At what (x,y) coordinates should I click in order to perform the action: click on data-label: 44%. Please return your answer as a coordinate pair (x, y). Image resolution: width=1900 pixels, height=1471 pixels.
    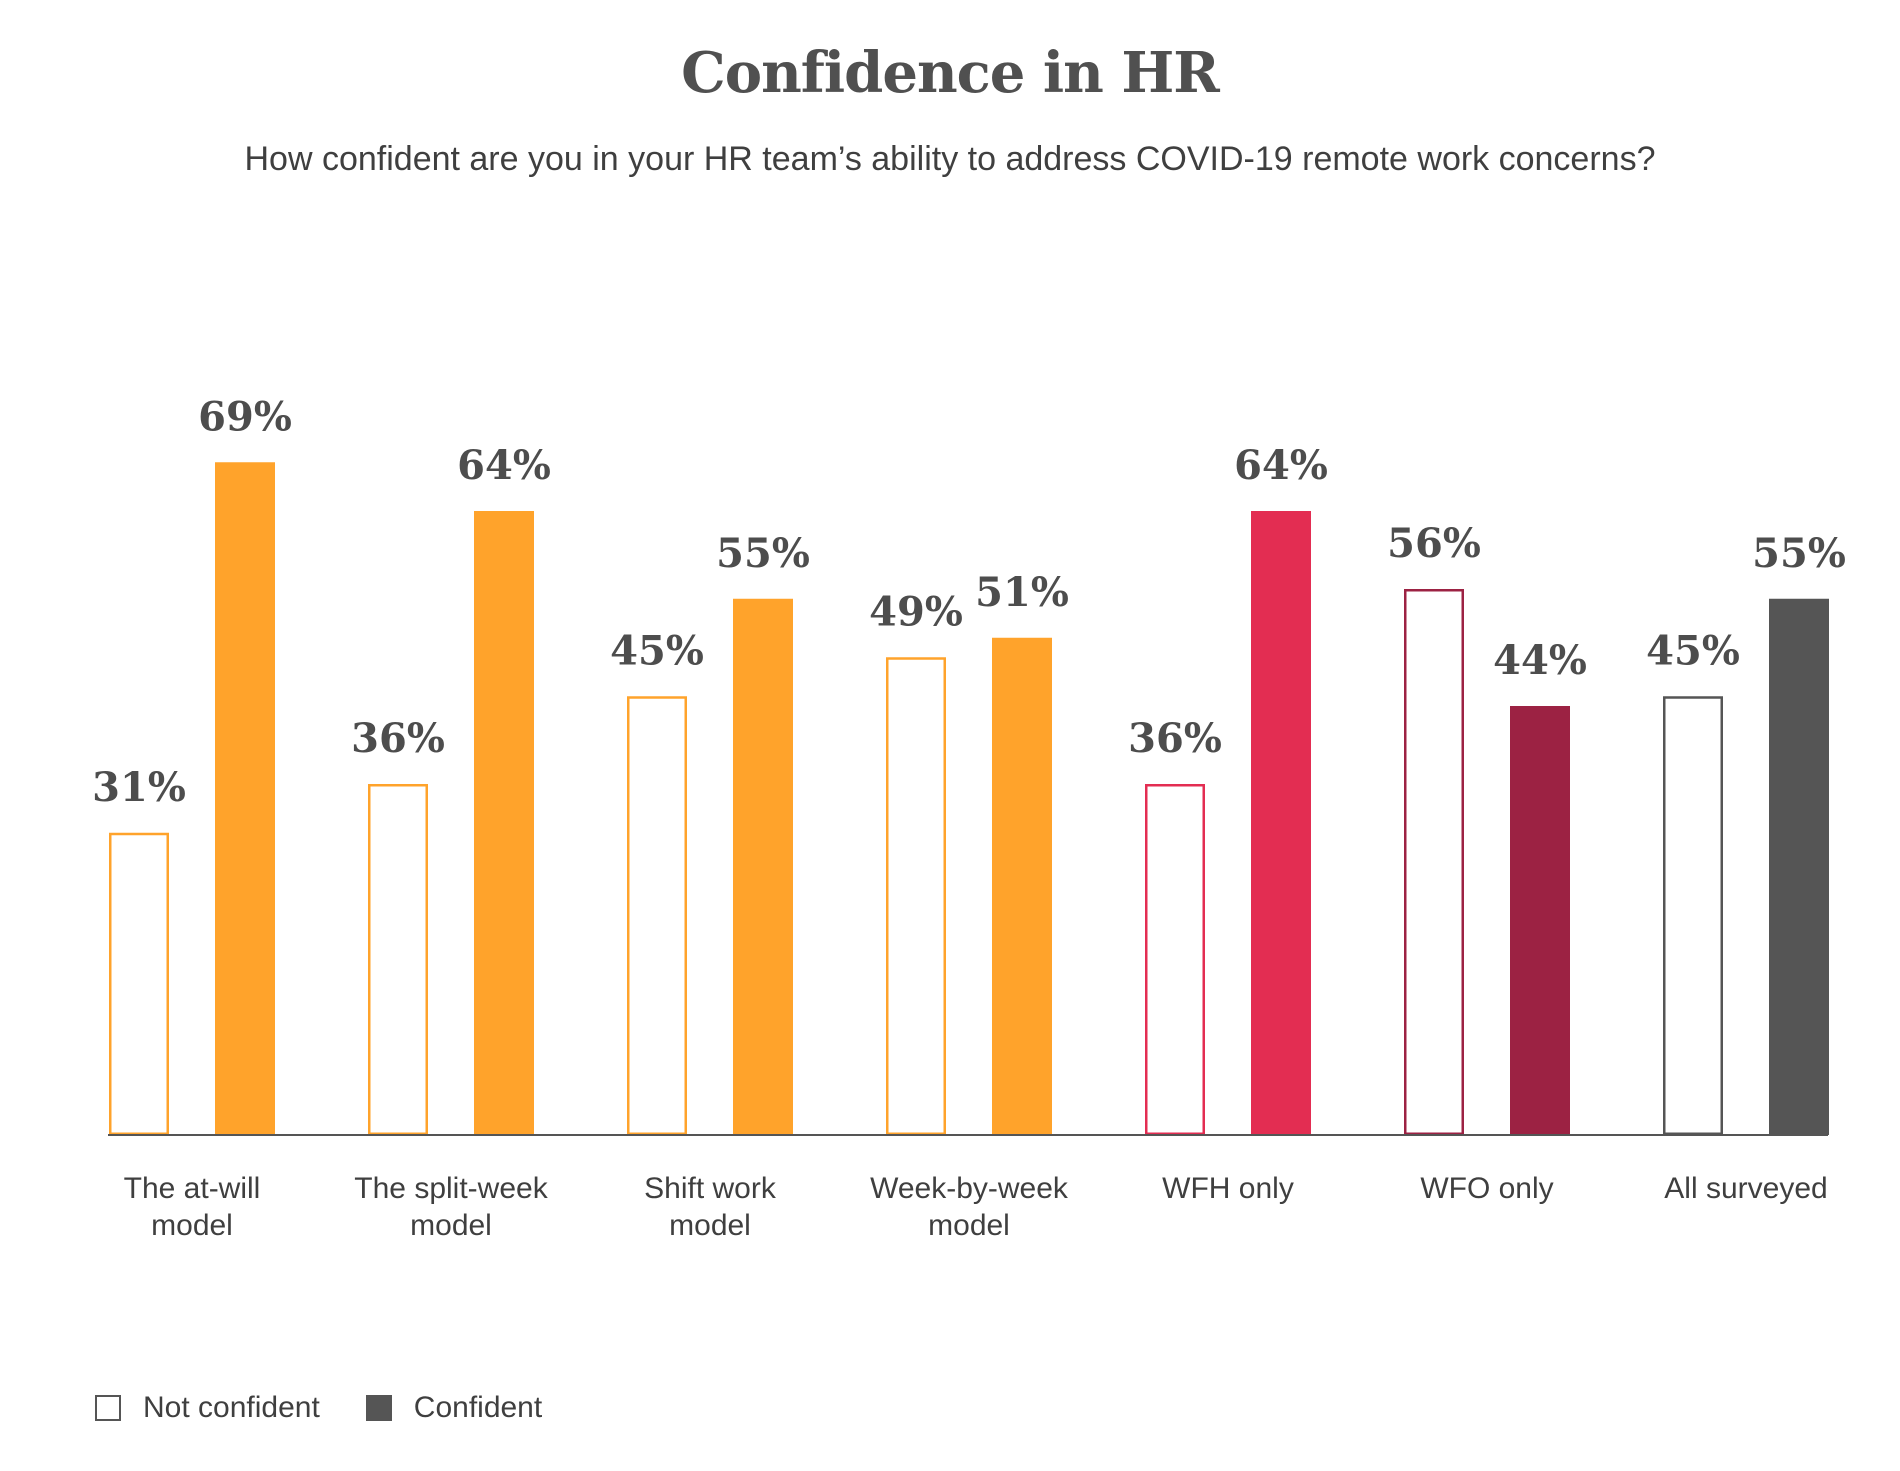
    Looking at the image, I should click on (1540, 660).